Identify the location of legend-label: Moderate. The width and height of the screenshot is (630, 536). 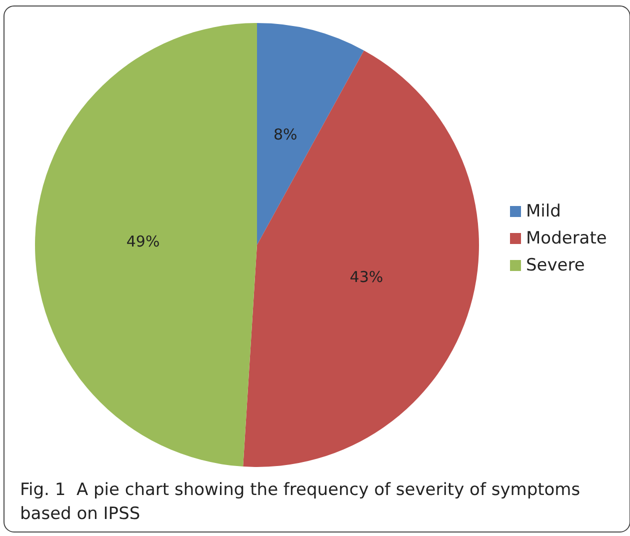
(566, 238).